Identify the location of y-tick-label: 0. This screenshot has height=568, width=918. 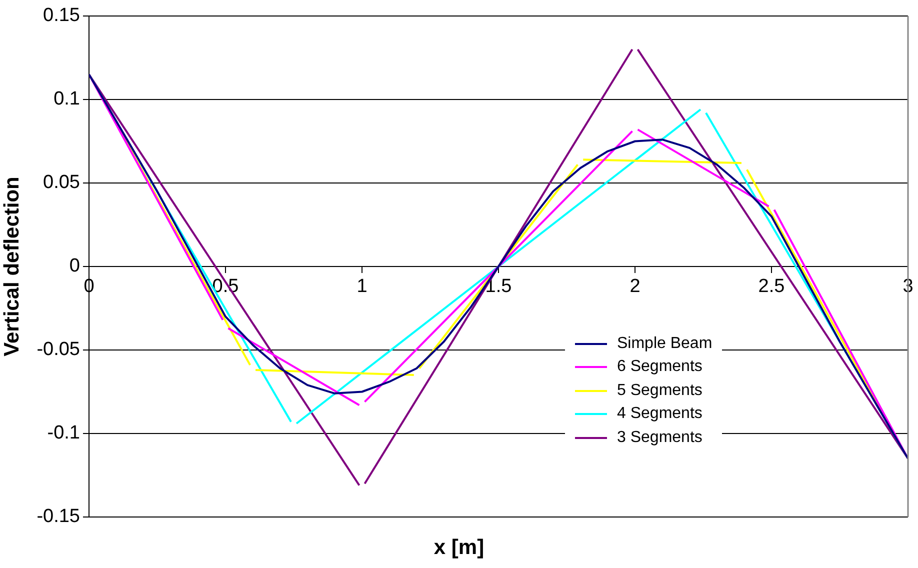
(74, 266).